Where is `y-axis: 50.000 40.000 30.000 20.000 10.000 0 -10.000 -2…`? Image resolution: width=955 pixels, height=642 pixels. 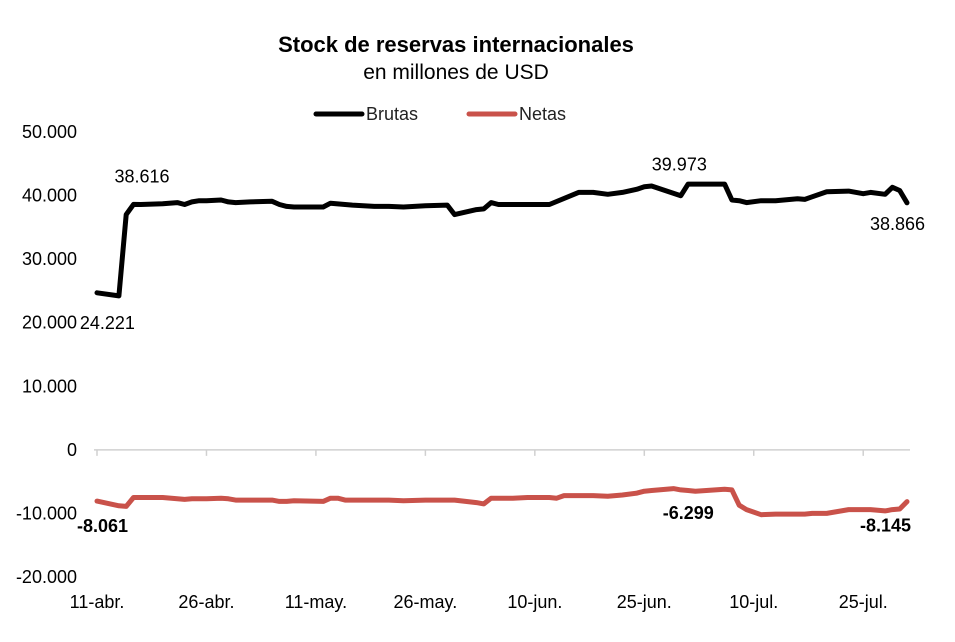 y-axis: 50.000 40.000 30.000 20.000 10.000 0 -10.000 -2… is located at coordinates (46, 354).